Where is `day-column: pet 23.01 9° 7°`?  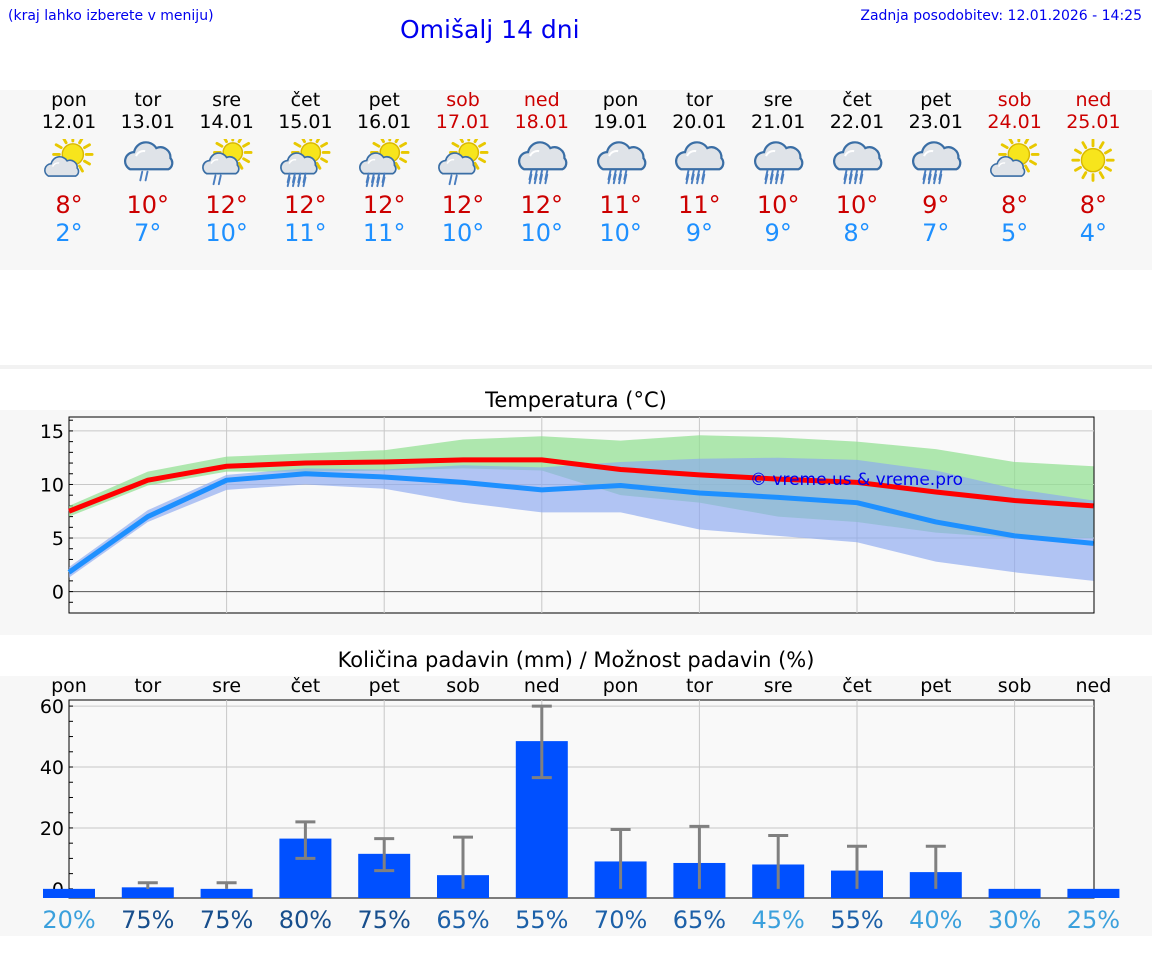
day-column: pet 23.01 9° 7° is located at coordinates (936, 168).